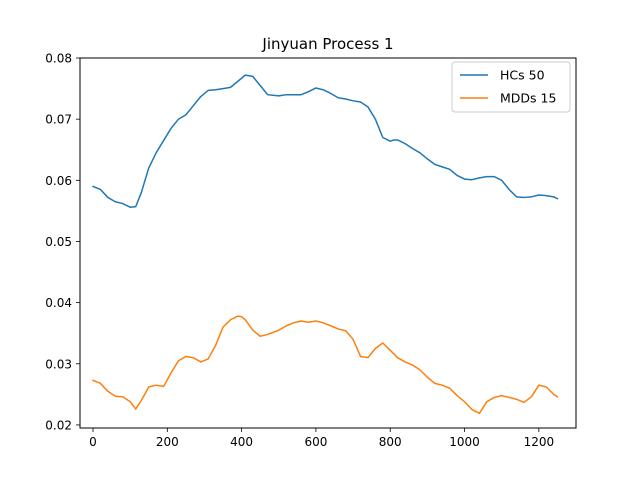 This screenshot has width=640, height=480. What do you see at coordinates (390, 442) in the screenshot?
I see `x-tick-label: 800` at bounding box center [390, 442].